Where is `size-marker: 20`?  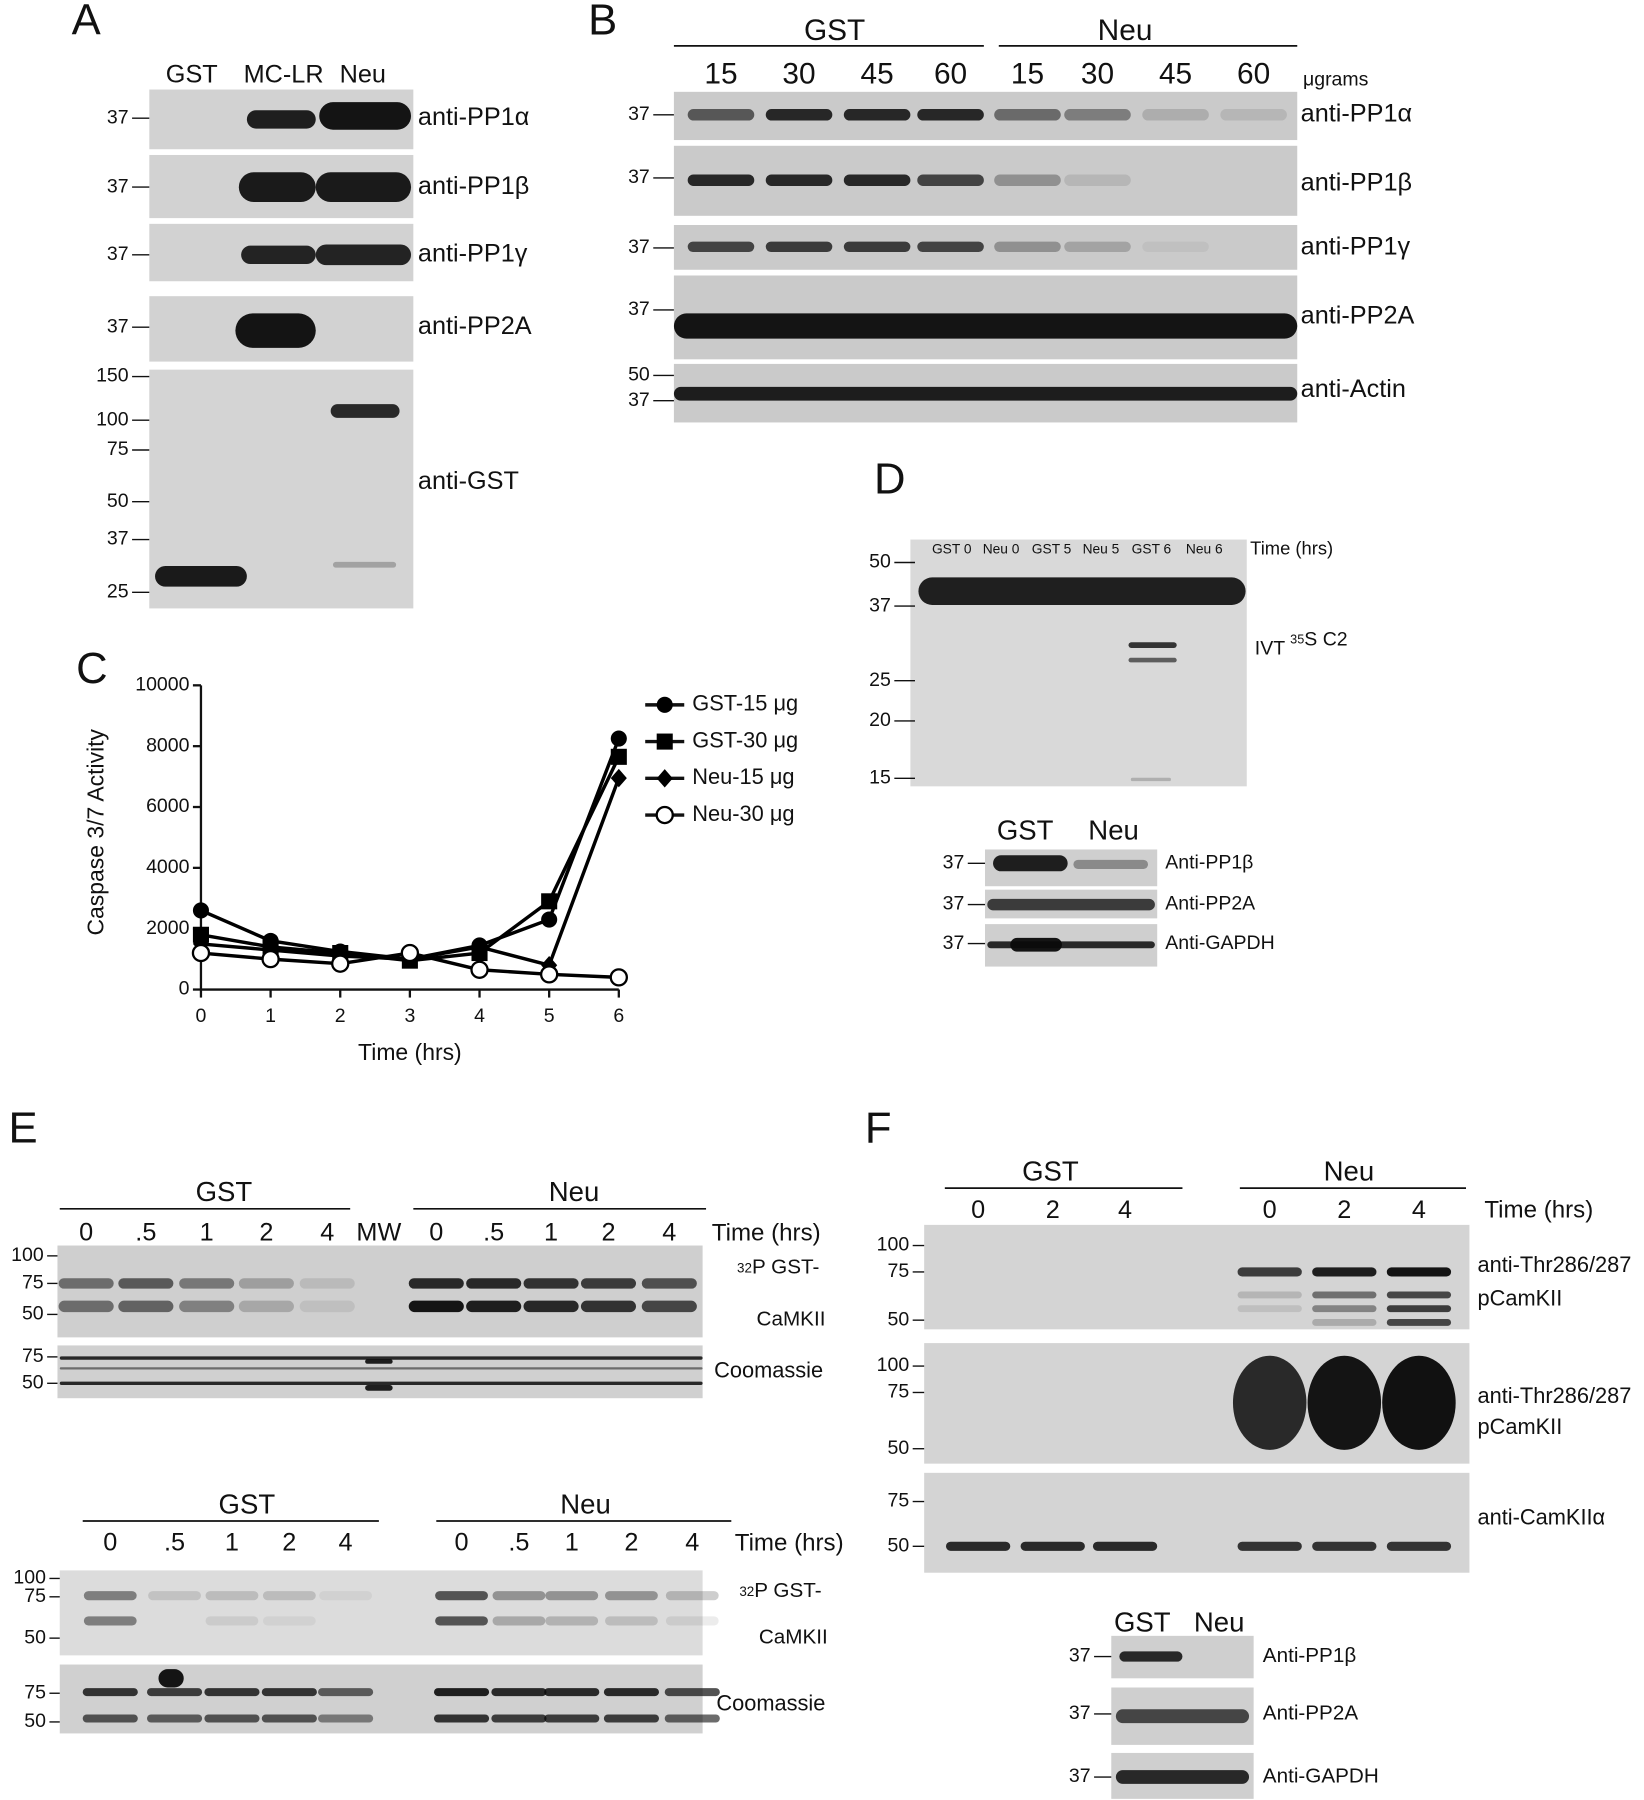 size-marker: 20 is located at coordinates (880, 720).